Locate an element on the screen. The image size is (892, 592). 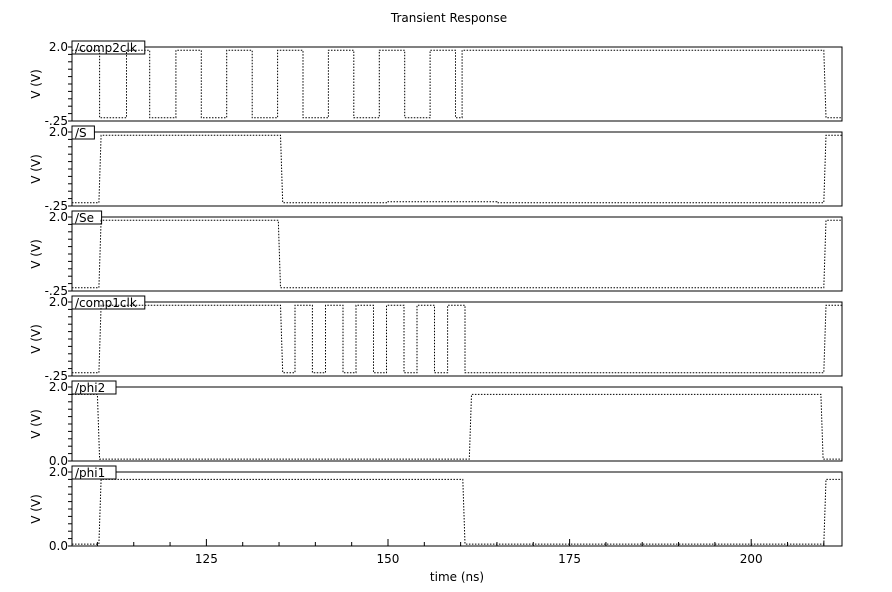
panel-S: /S 2.0 -.25 V (V) is located at coordinates (436, 169).